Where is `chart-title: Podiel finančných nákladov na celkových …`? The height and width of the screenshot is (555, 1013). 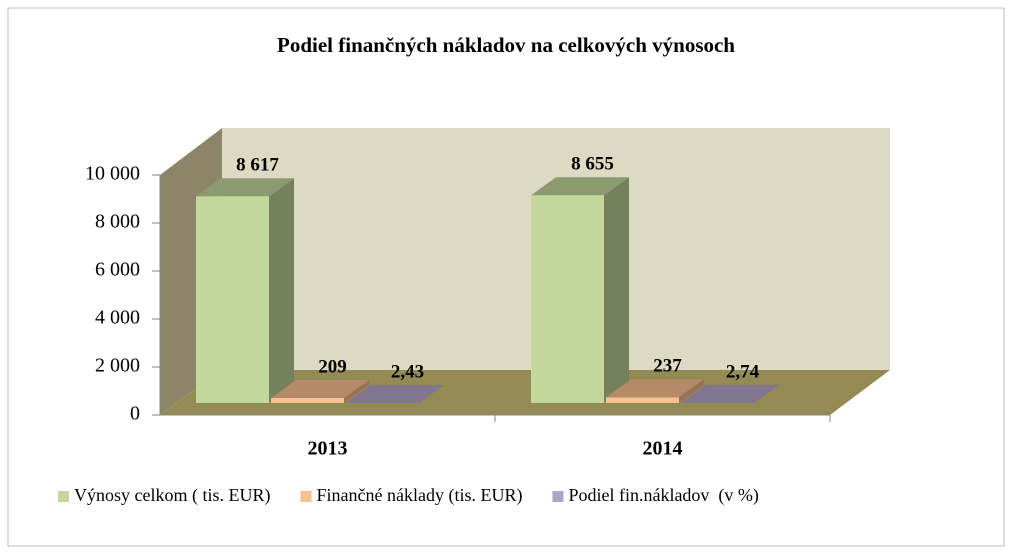 chart-title: Podiel finančných nákladov na celkových … is located at coordinates (506, 45).